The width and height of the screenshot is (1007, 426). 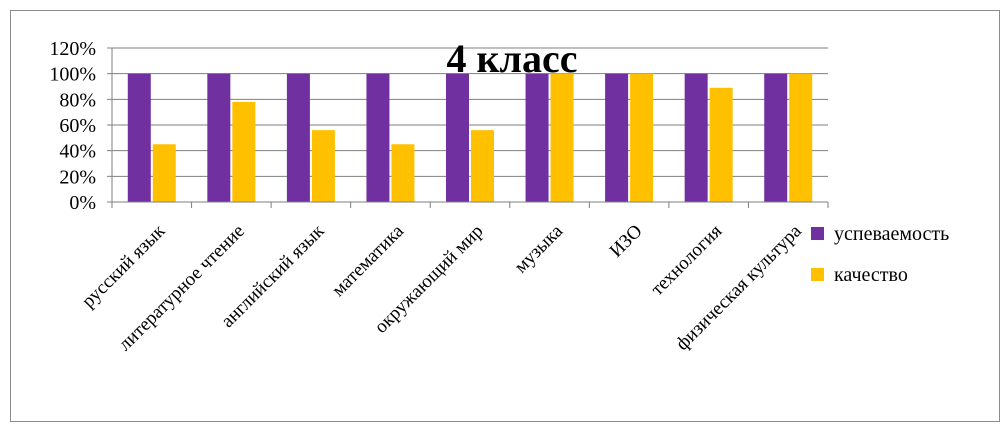 I want to click on x-category-label: музыка, so click(x=538, y=248).